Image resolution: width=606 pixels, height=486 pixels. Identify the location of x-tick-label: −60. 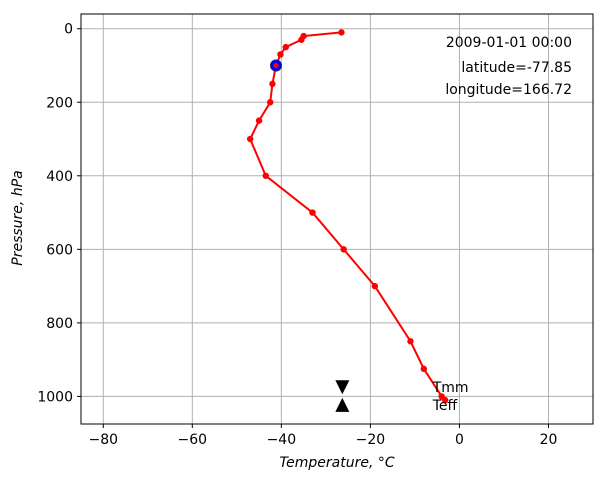
(193, 440).